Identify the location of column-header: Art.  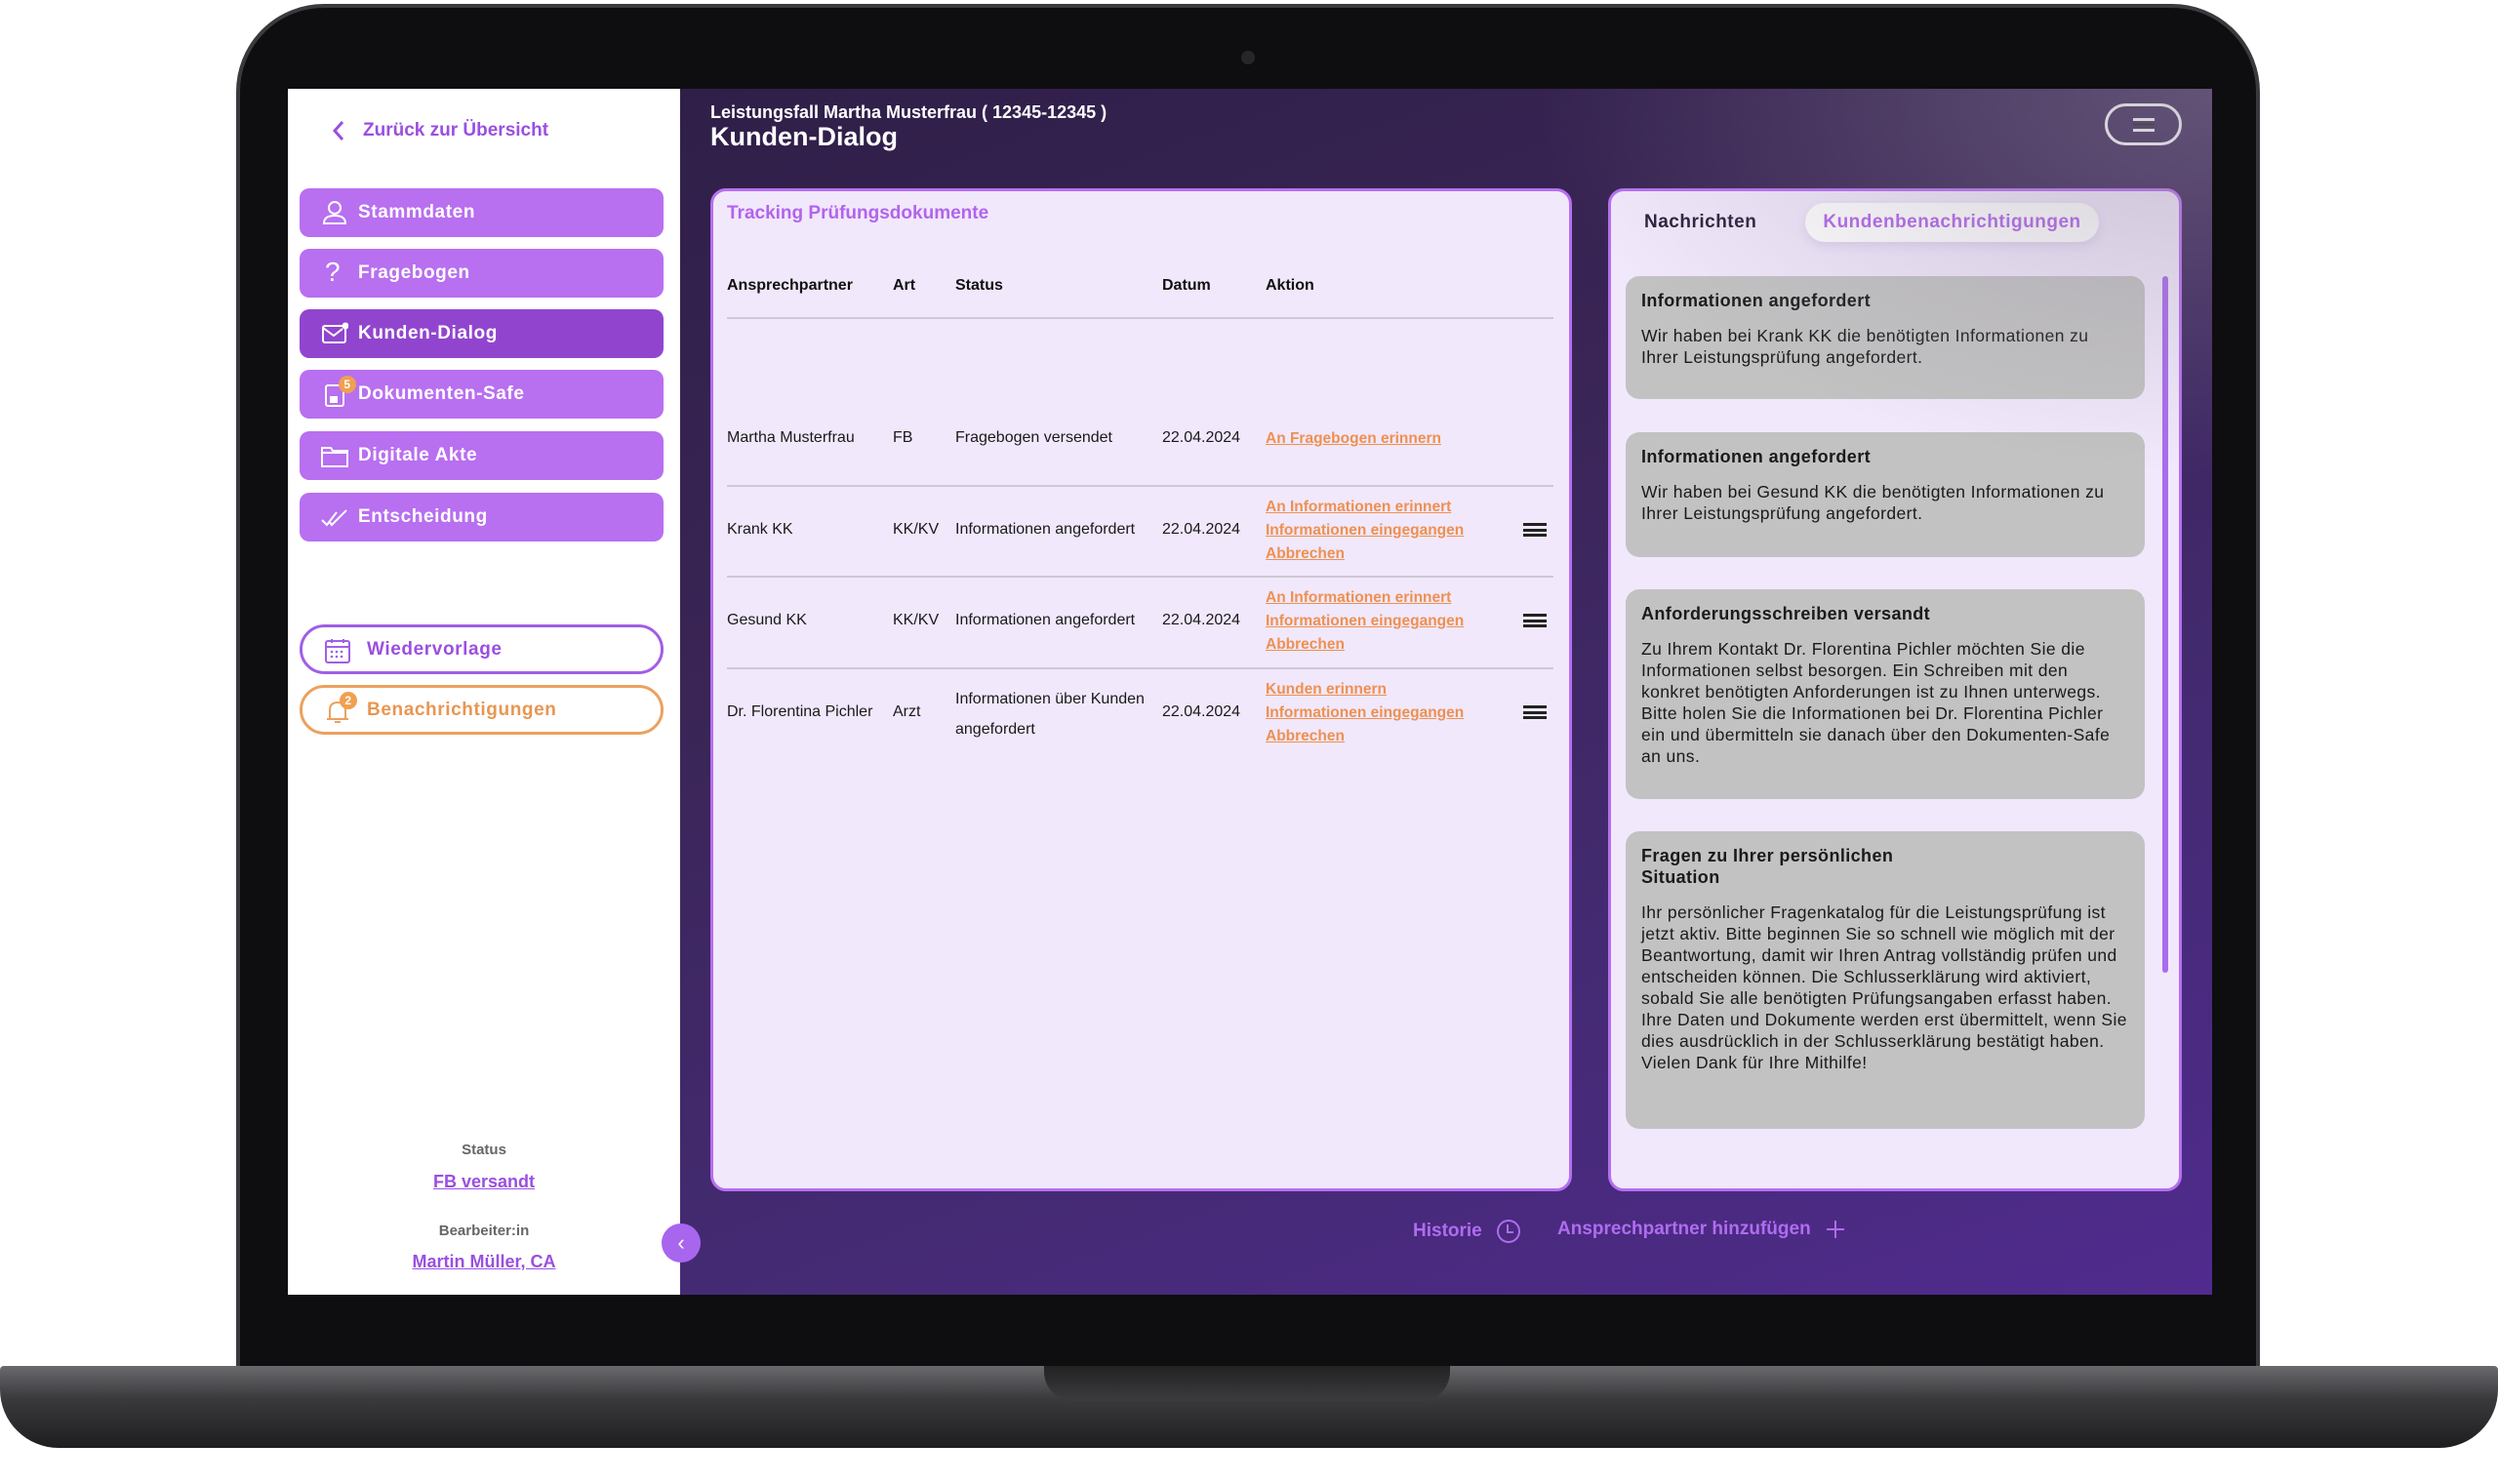
(904, 285).